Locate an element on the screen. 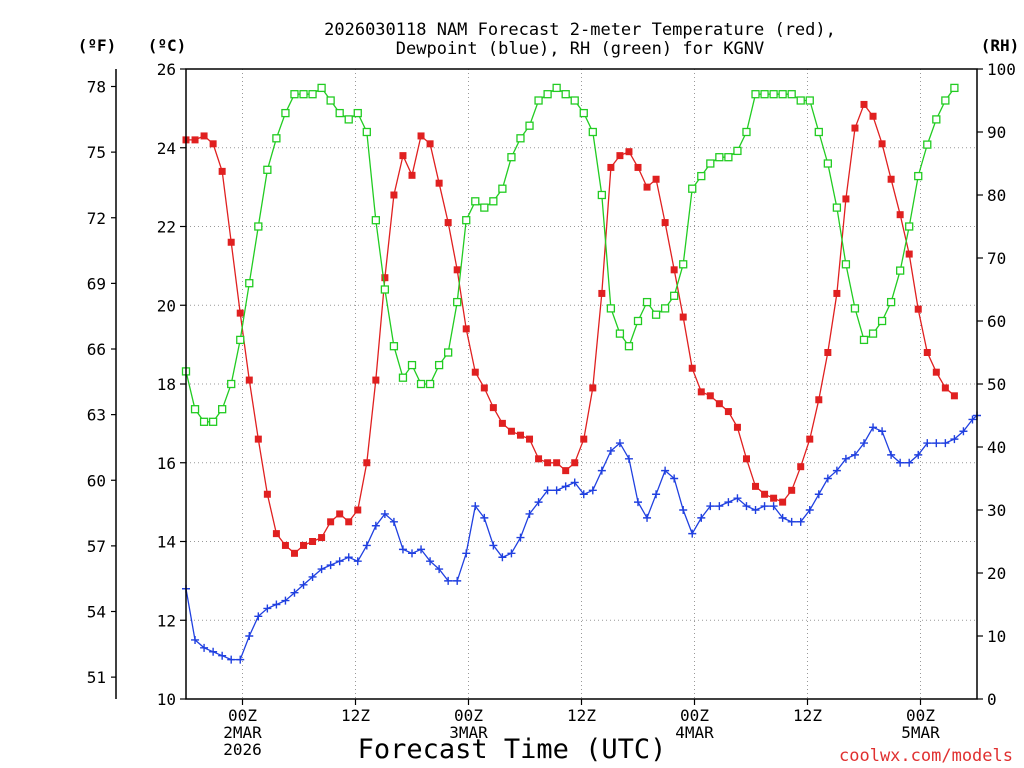  fahrenheit-tick-label: 57 is located at coordinates (96, 546).